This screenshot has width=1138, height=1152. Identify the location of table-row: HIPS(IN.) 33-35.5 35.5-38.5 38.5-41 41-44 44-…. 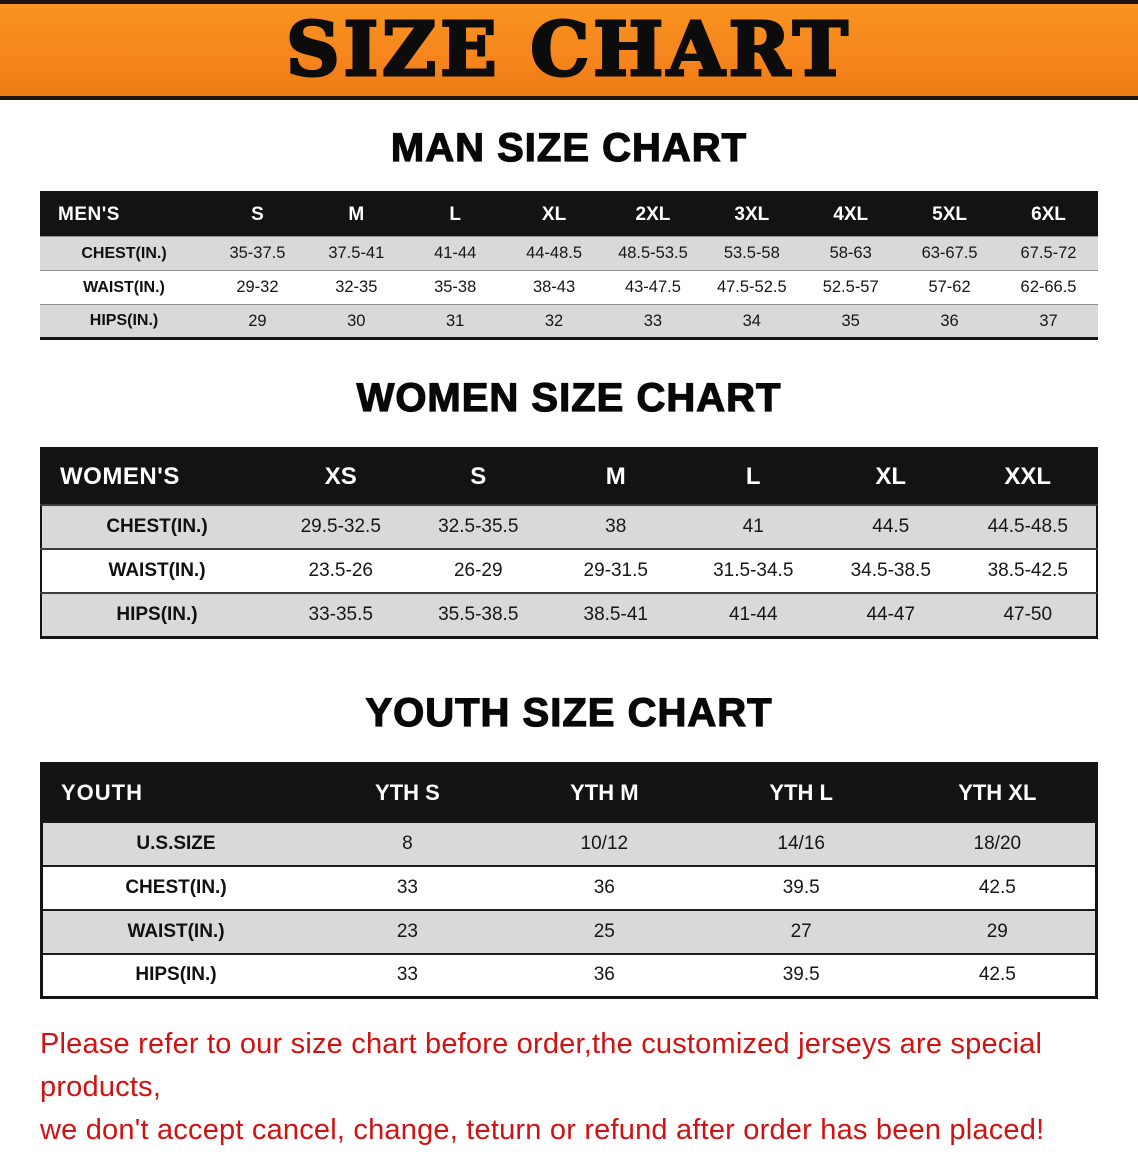
(569, 615).